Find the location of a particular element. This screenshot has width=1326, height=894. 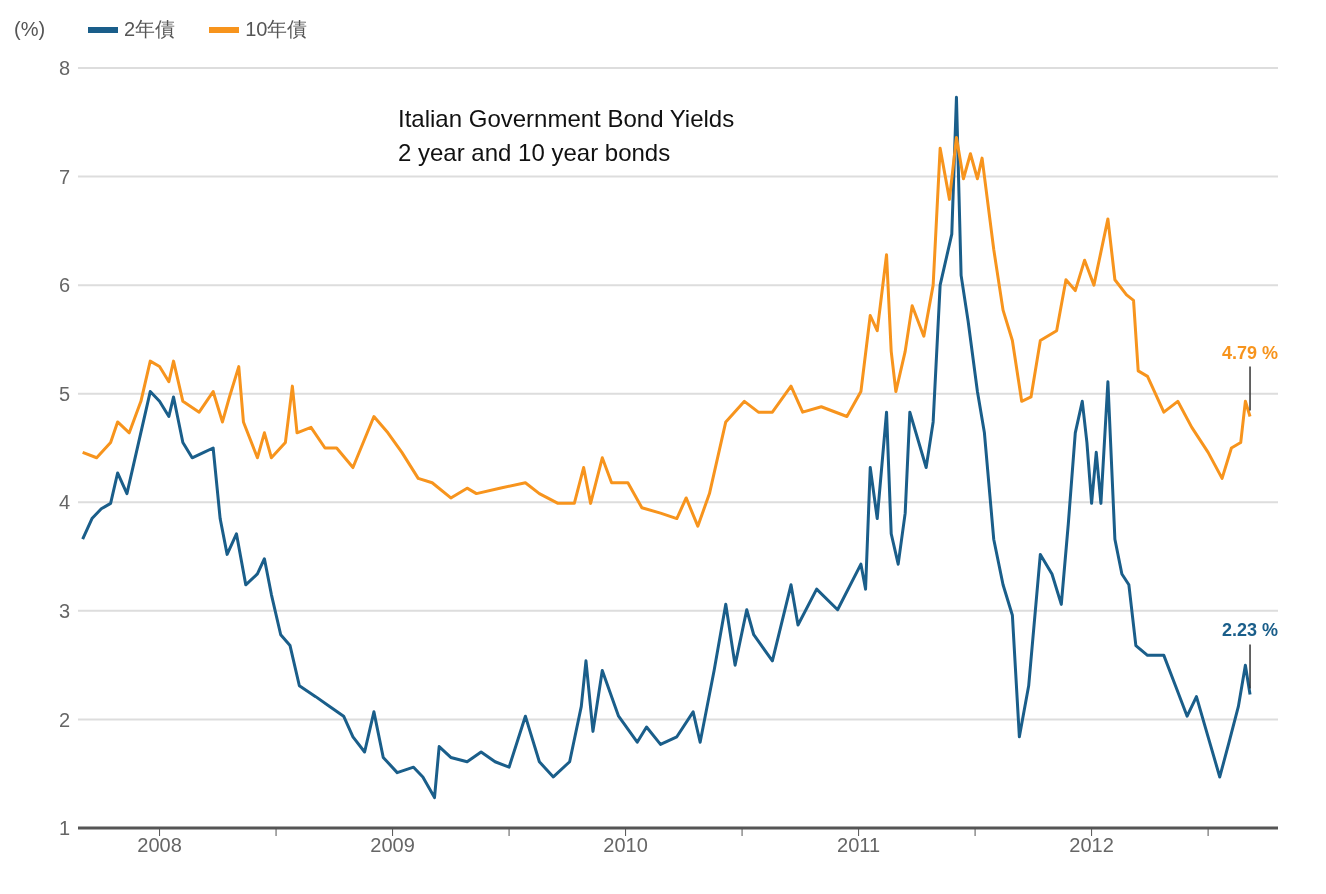

x-tick-label: 2009 is located at coordinates (392, 845).